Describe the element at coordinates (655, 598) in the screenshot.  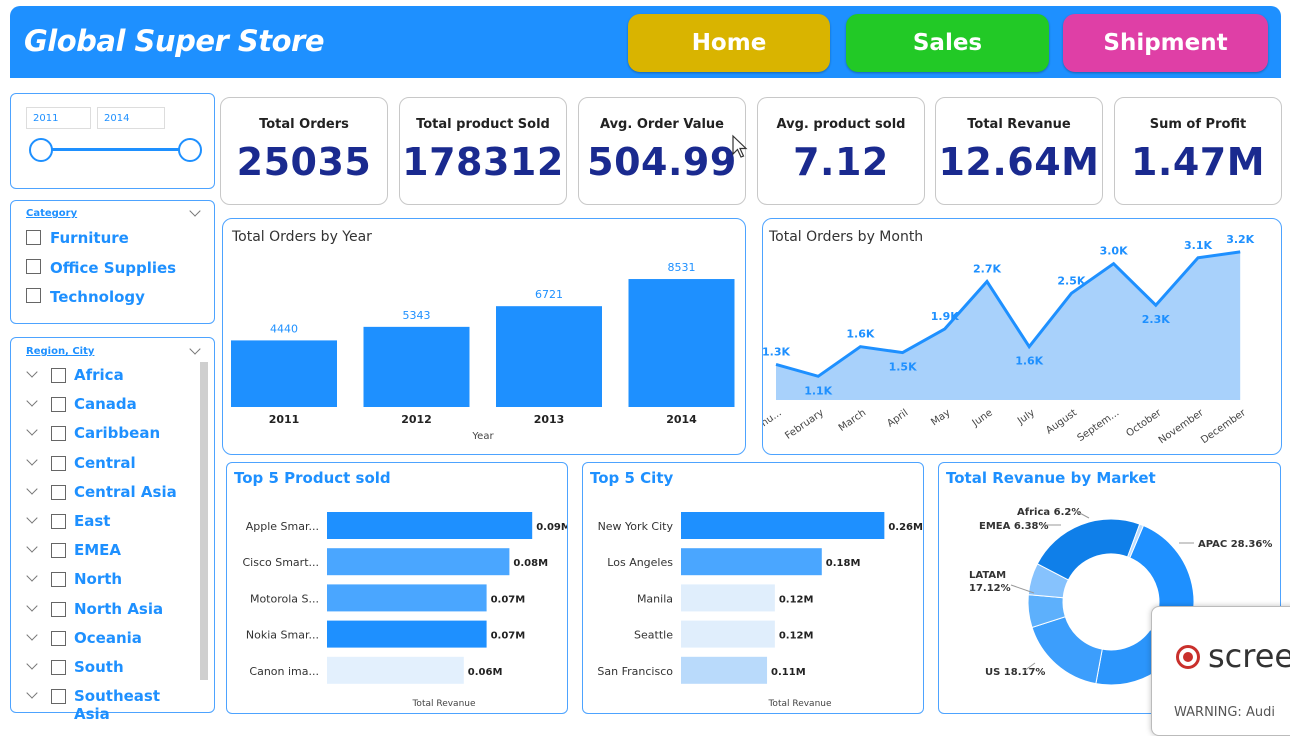
I see `tick-label: Manila` at that location.